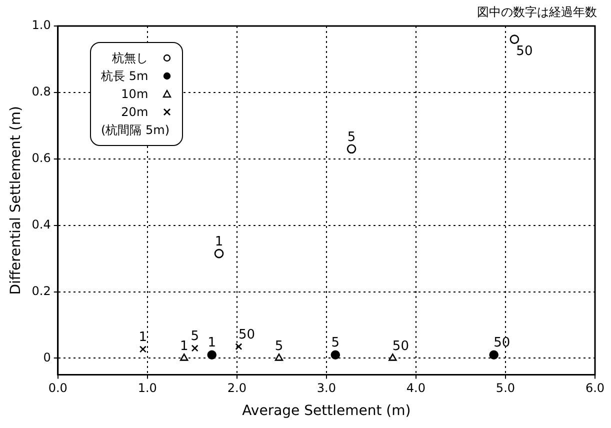  I want to click on legend-label: 10m, so click(134, 94).